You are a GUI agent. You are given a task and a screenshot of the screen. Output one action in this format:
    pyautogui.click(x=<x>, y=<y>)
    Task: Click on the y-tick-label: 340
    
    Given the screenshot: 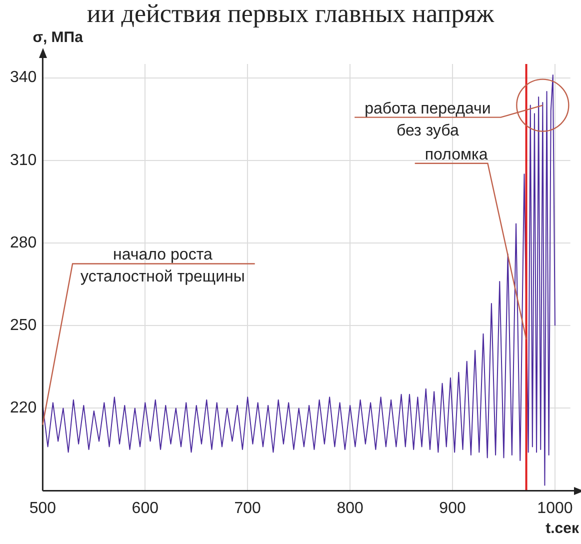 What is the action you would take?
    pyautogui.click(x=23, y=77)
    